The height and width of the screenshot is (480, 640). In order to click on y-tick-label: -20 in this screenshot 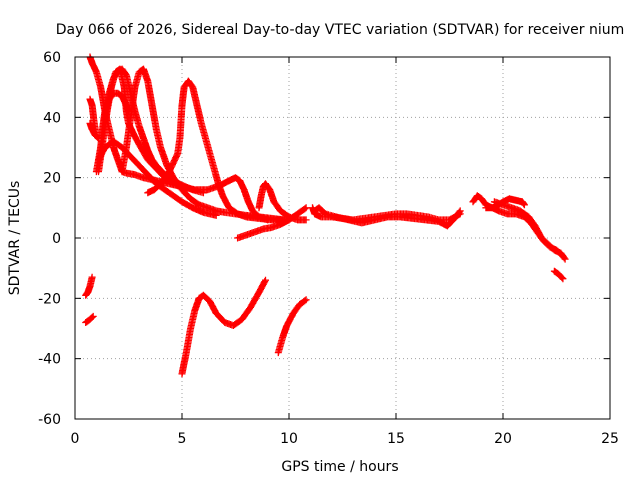, I will do `click(49, 299)`.